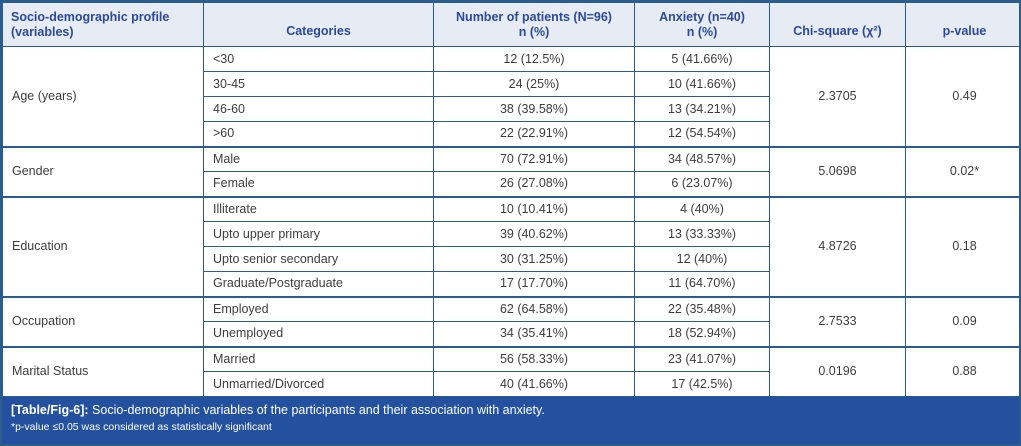 The height and width of the screenshot is (446, 1021). Describe the element at coordinates (534, 384) in the screenshot. I see `patients-cell: 40 (41.66%)` at that location.